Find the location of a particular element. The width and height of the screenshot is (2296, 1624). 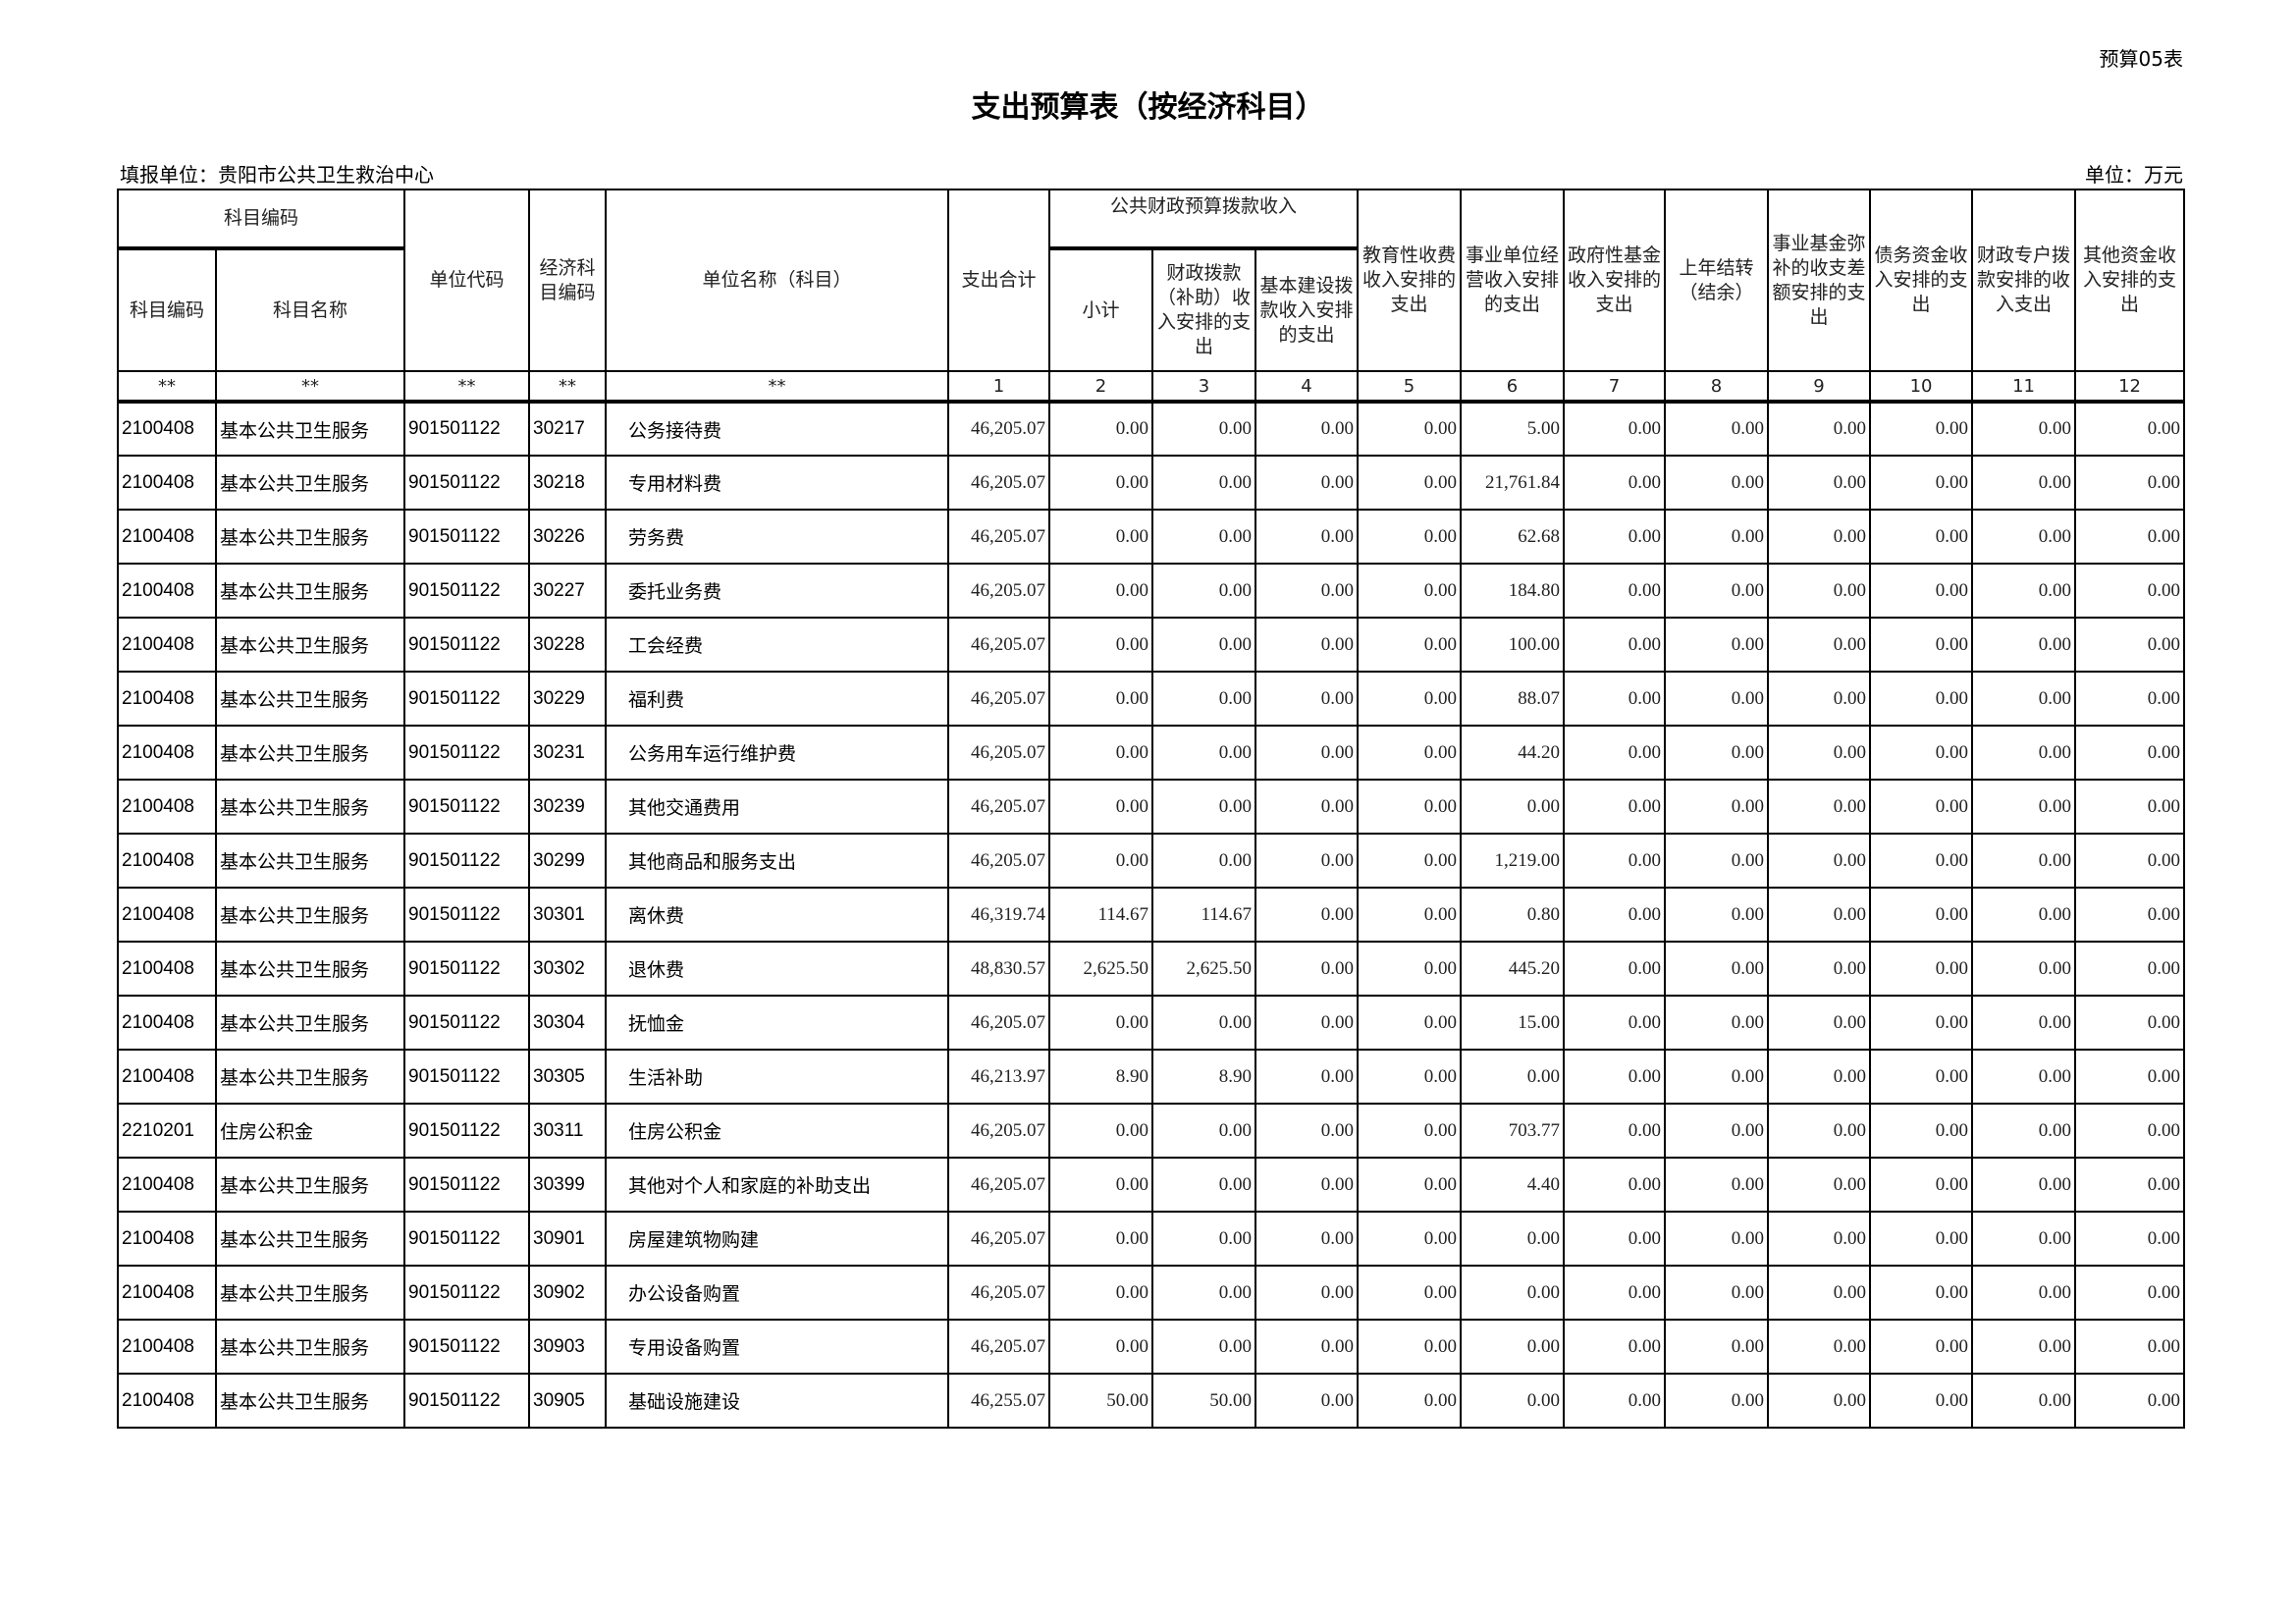

econ-name-cell: 工会经费 is located at coordinates (777, 645).